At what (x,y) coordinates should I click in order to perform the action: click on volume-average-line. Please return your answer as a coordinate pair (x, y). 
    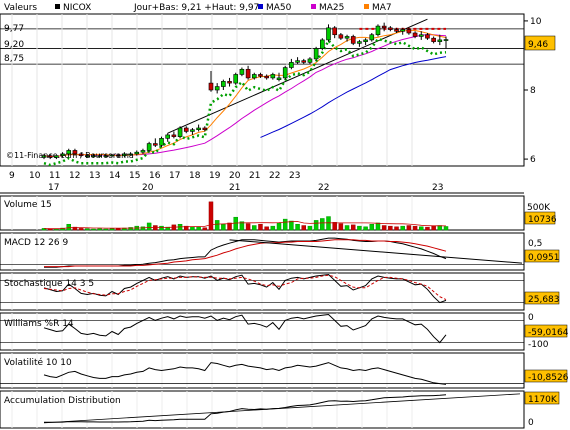
    Looking at the image, I should click on (245, 225).